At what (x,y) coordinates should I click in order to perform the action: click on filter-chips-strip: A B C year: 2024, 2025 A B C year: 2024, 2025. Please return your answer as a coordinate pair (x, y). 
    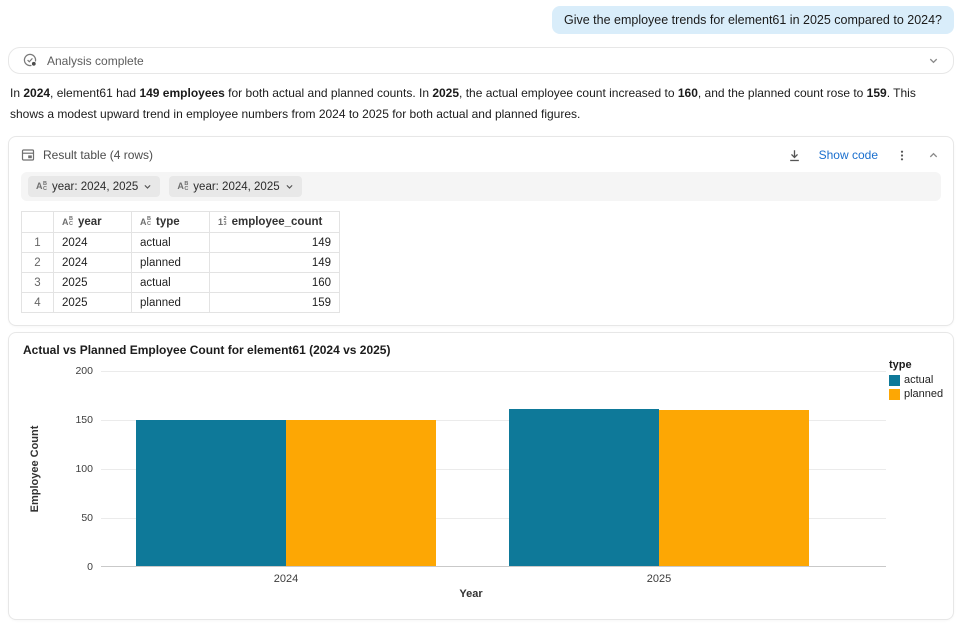
    Looking at the image, I should click on (481, 186).